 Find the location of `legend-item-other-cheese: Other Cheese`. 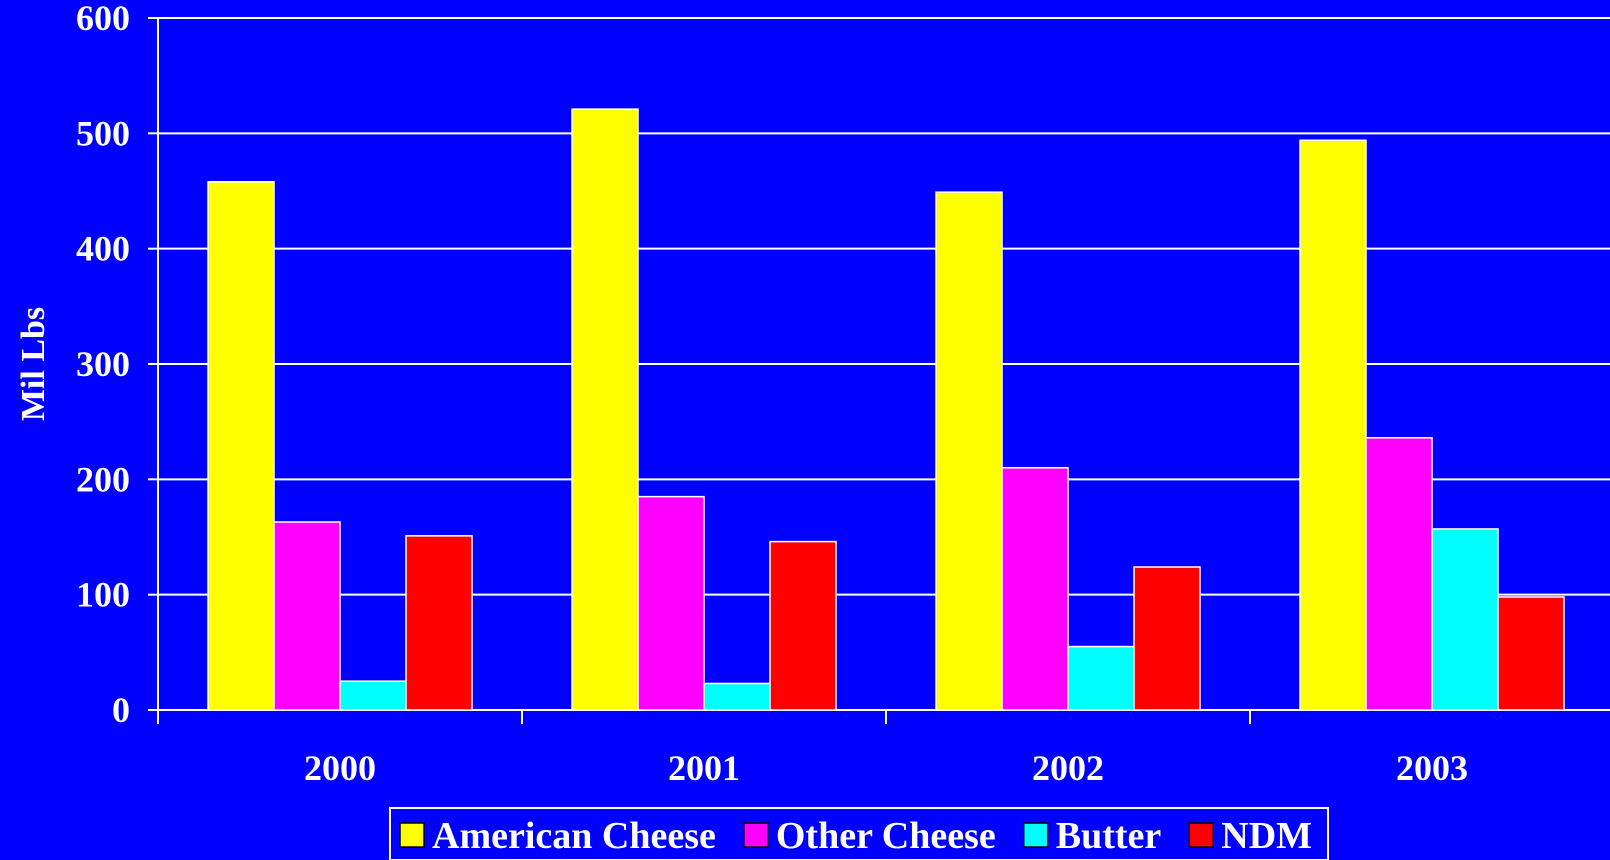

legend-item-other-cheese: Other Cheese is located at coordinates (869, 836).